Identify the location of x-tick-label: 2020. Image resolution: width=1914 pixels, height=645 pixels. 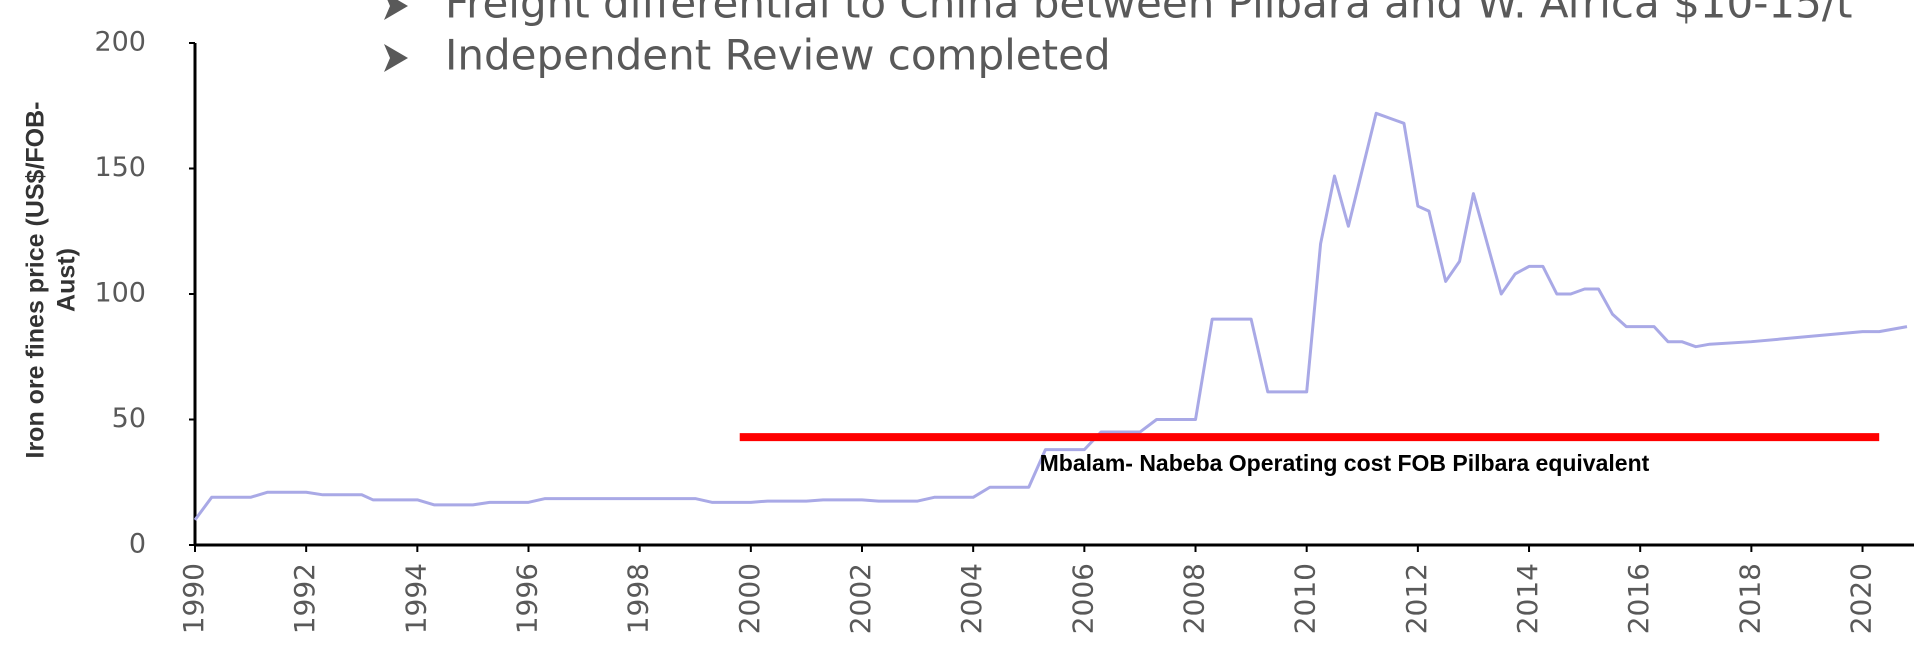
(1861, 598).